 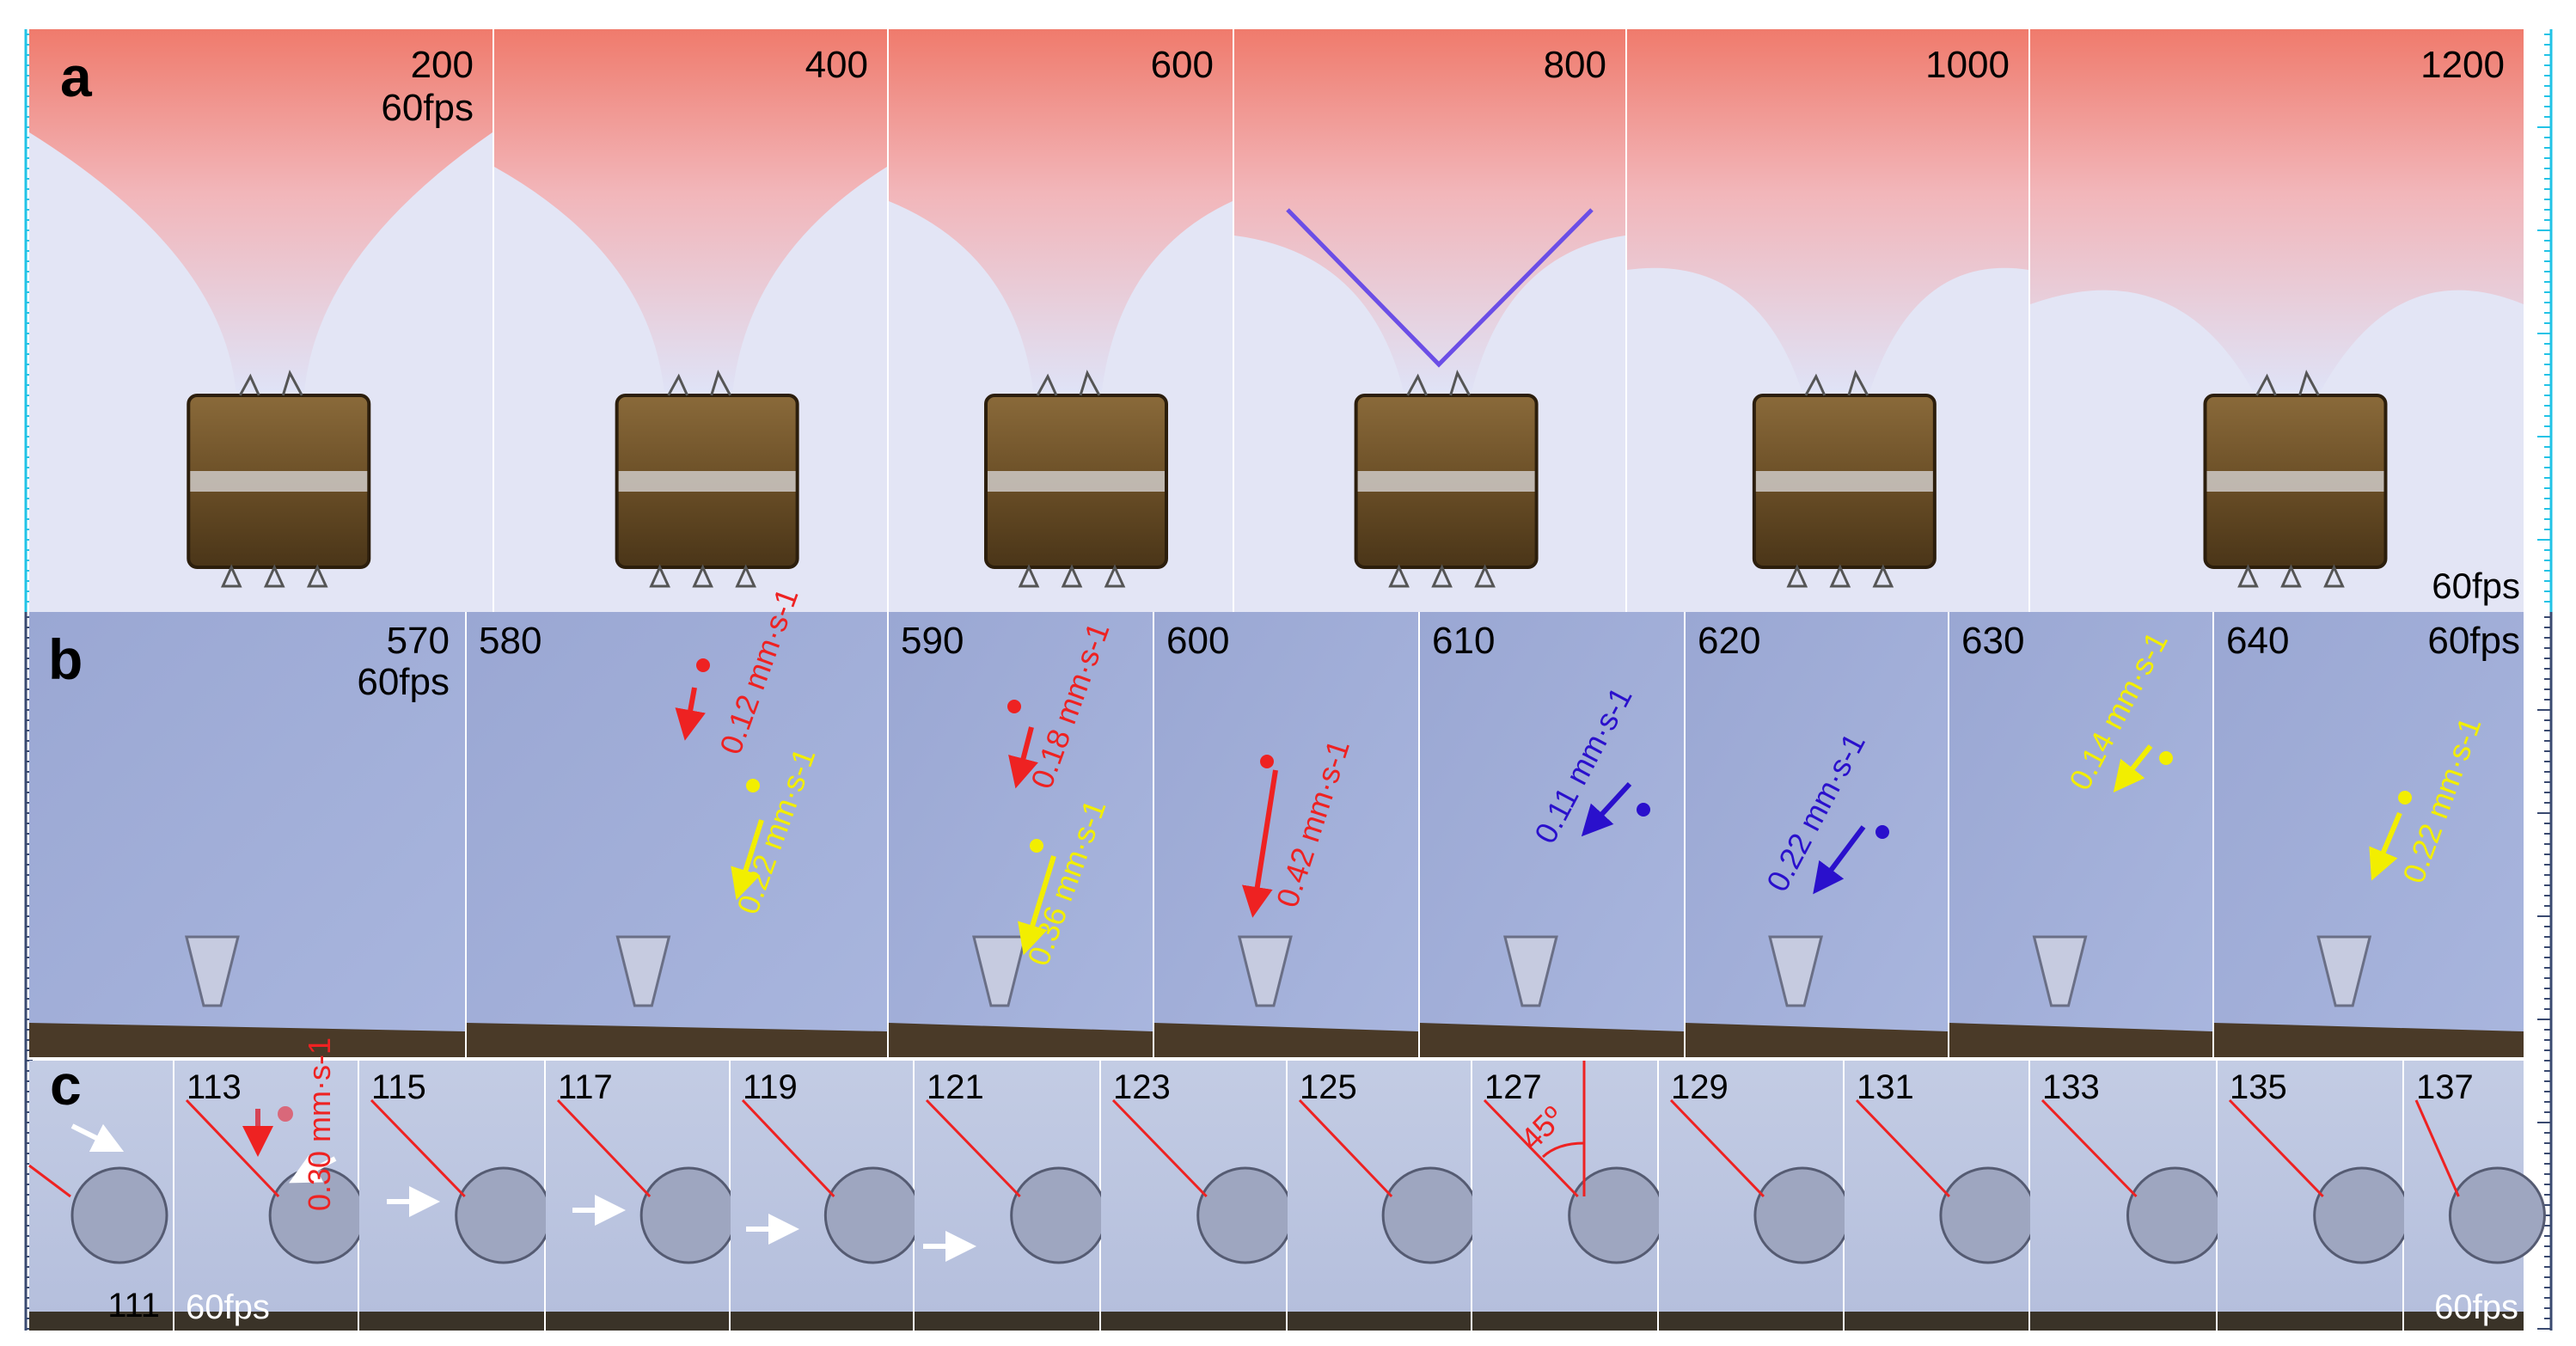 I want to click on frame-number: 137, so click(x=2445, y=1087).